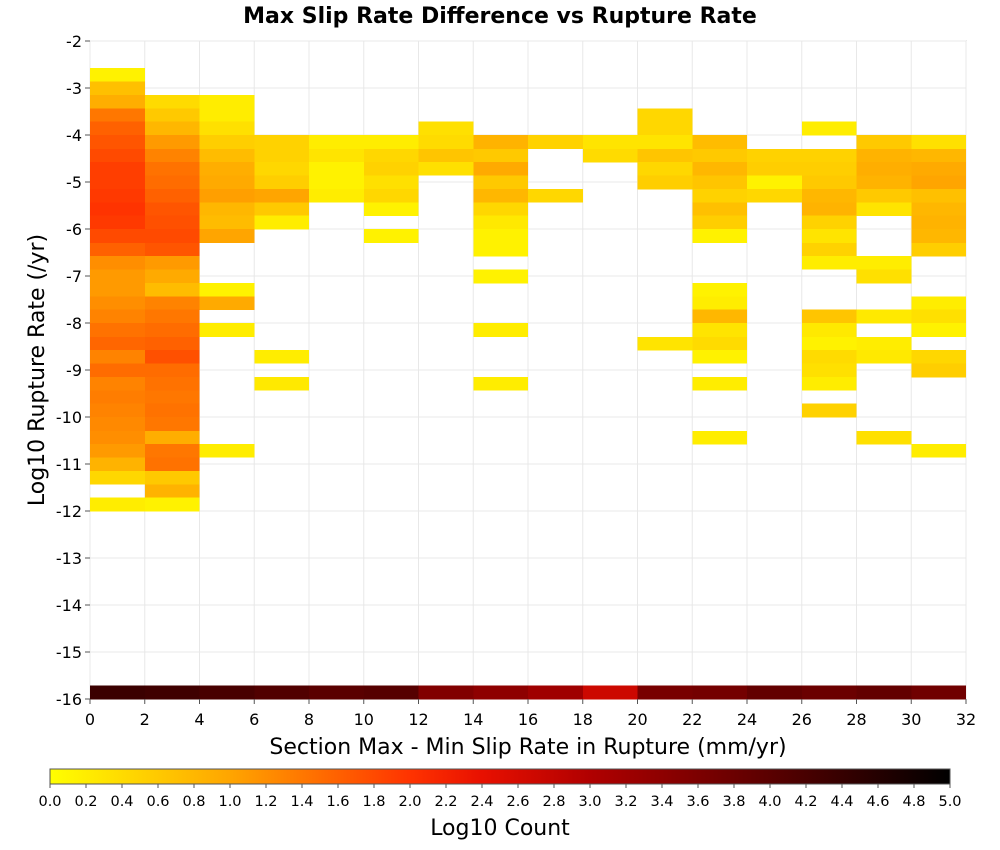 This screenshot has height=850, width=1000. What do you see at coordinates (583, 719) in the screenshot?
I see `x-tick-label: 18` at bounding box center [583, 719].